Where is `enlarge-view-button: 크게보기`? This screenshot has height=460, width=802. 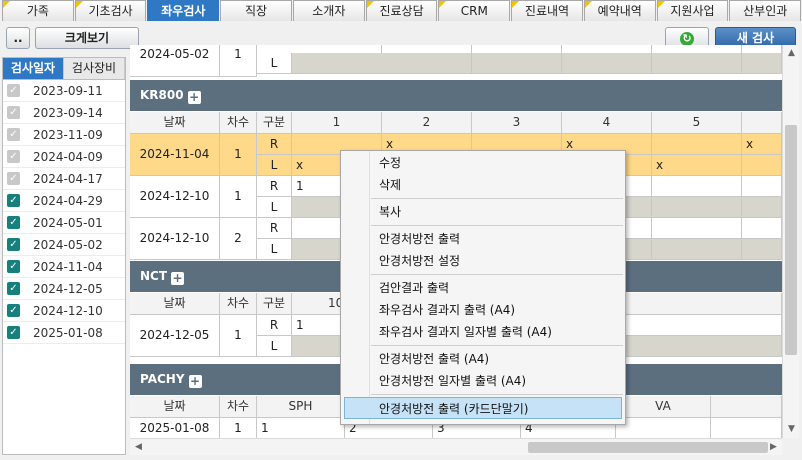 enlarge-view-button: 크게보기 is located at coordinates (87, 38).